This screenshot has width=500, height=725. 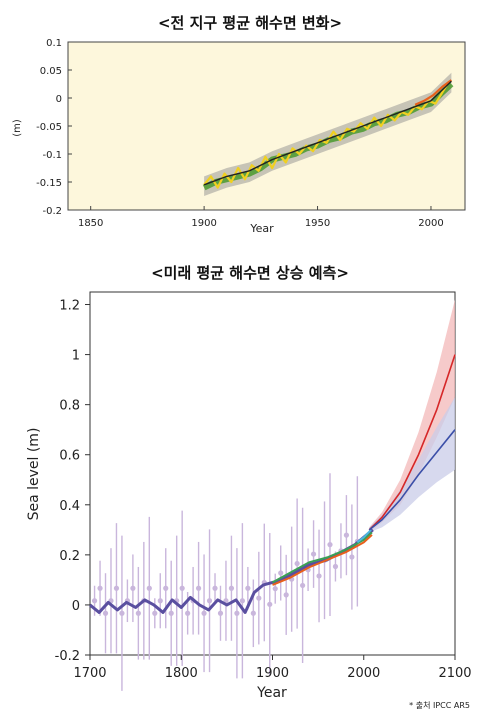 I want to click on x-tick-label: 2100, so click(x=454, y=673).